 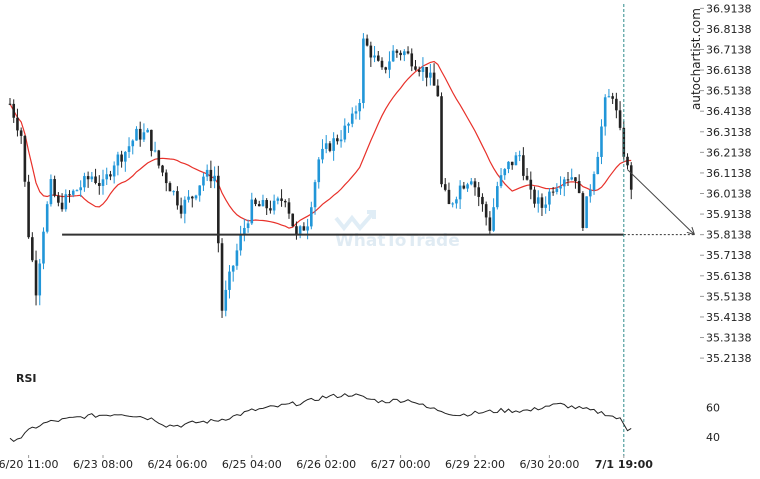 What do you see at coordinates (401, 464) in the screenshot?
I see `time-tick-label: 6/27 00:00` at bounding box center [401, 464].